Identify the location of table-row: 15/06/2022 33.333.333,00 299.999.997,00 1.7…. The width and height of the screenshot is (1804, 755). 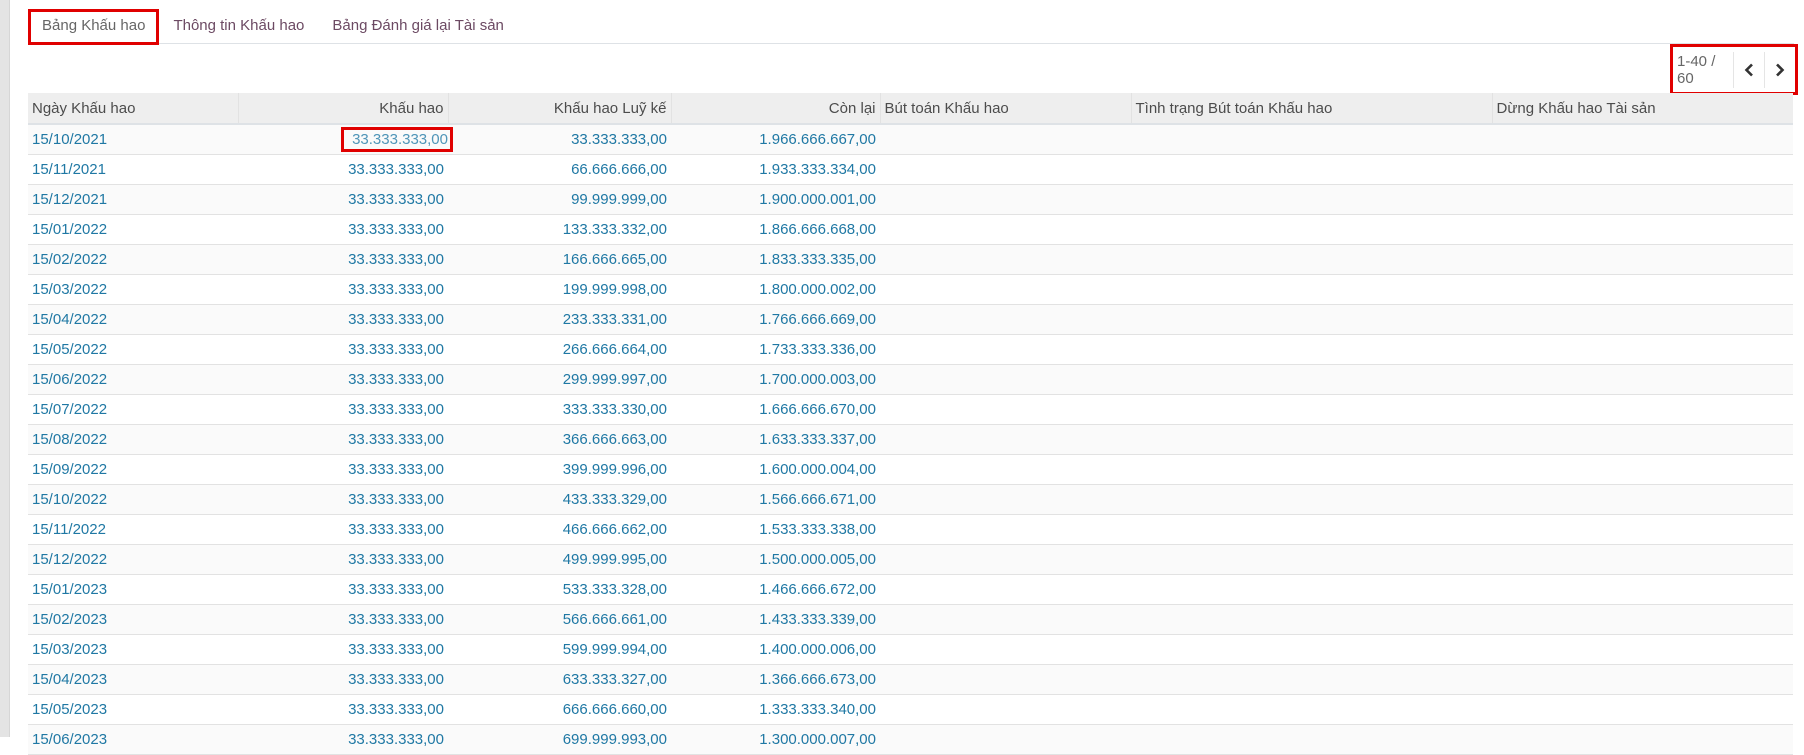
(910, 379).